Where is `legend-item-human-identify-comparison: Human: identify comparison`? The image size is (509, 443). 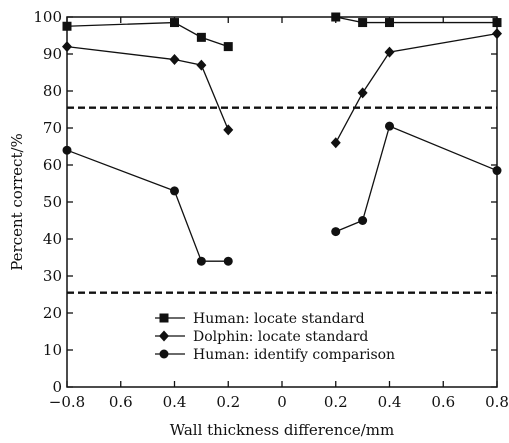 legend-item-human-identify-comparison: Human: identify comparison is located at coordinates (275, 355).